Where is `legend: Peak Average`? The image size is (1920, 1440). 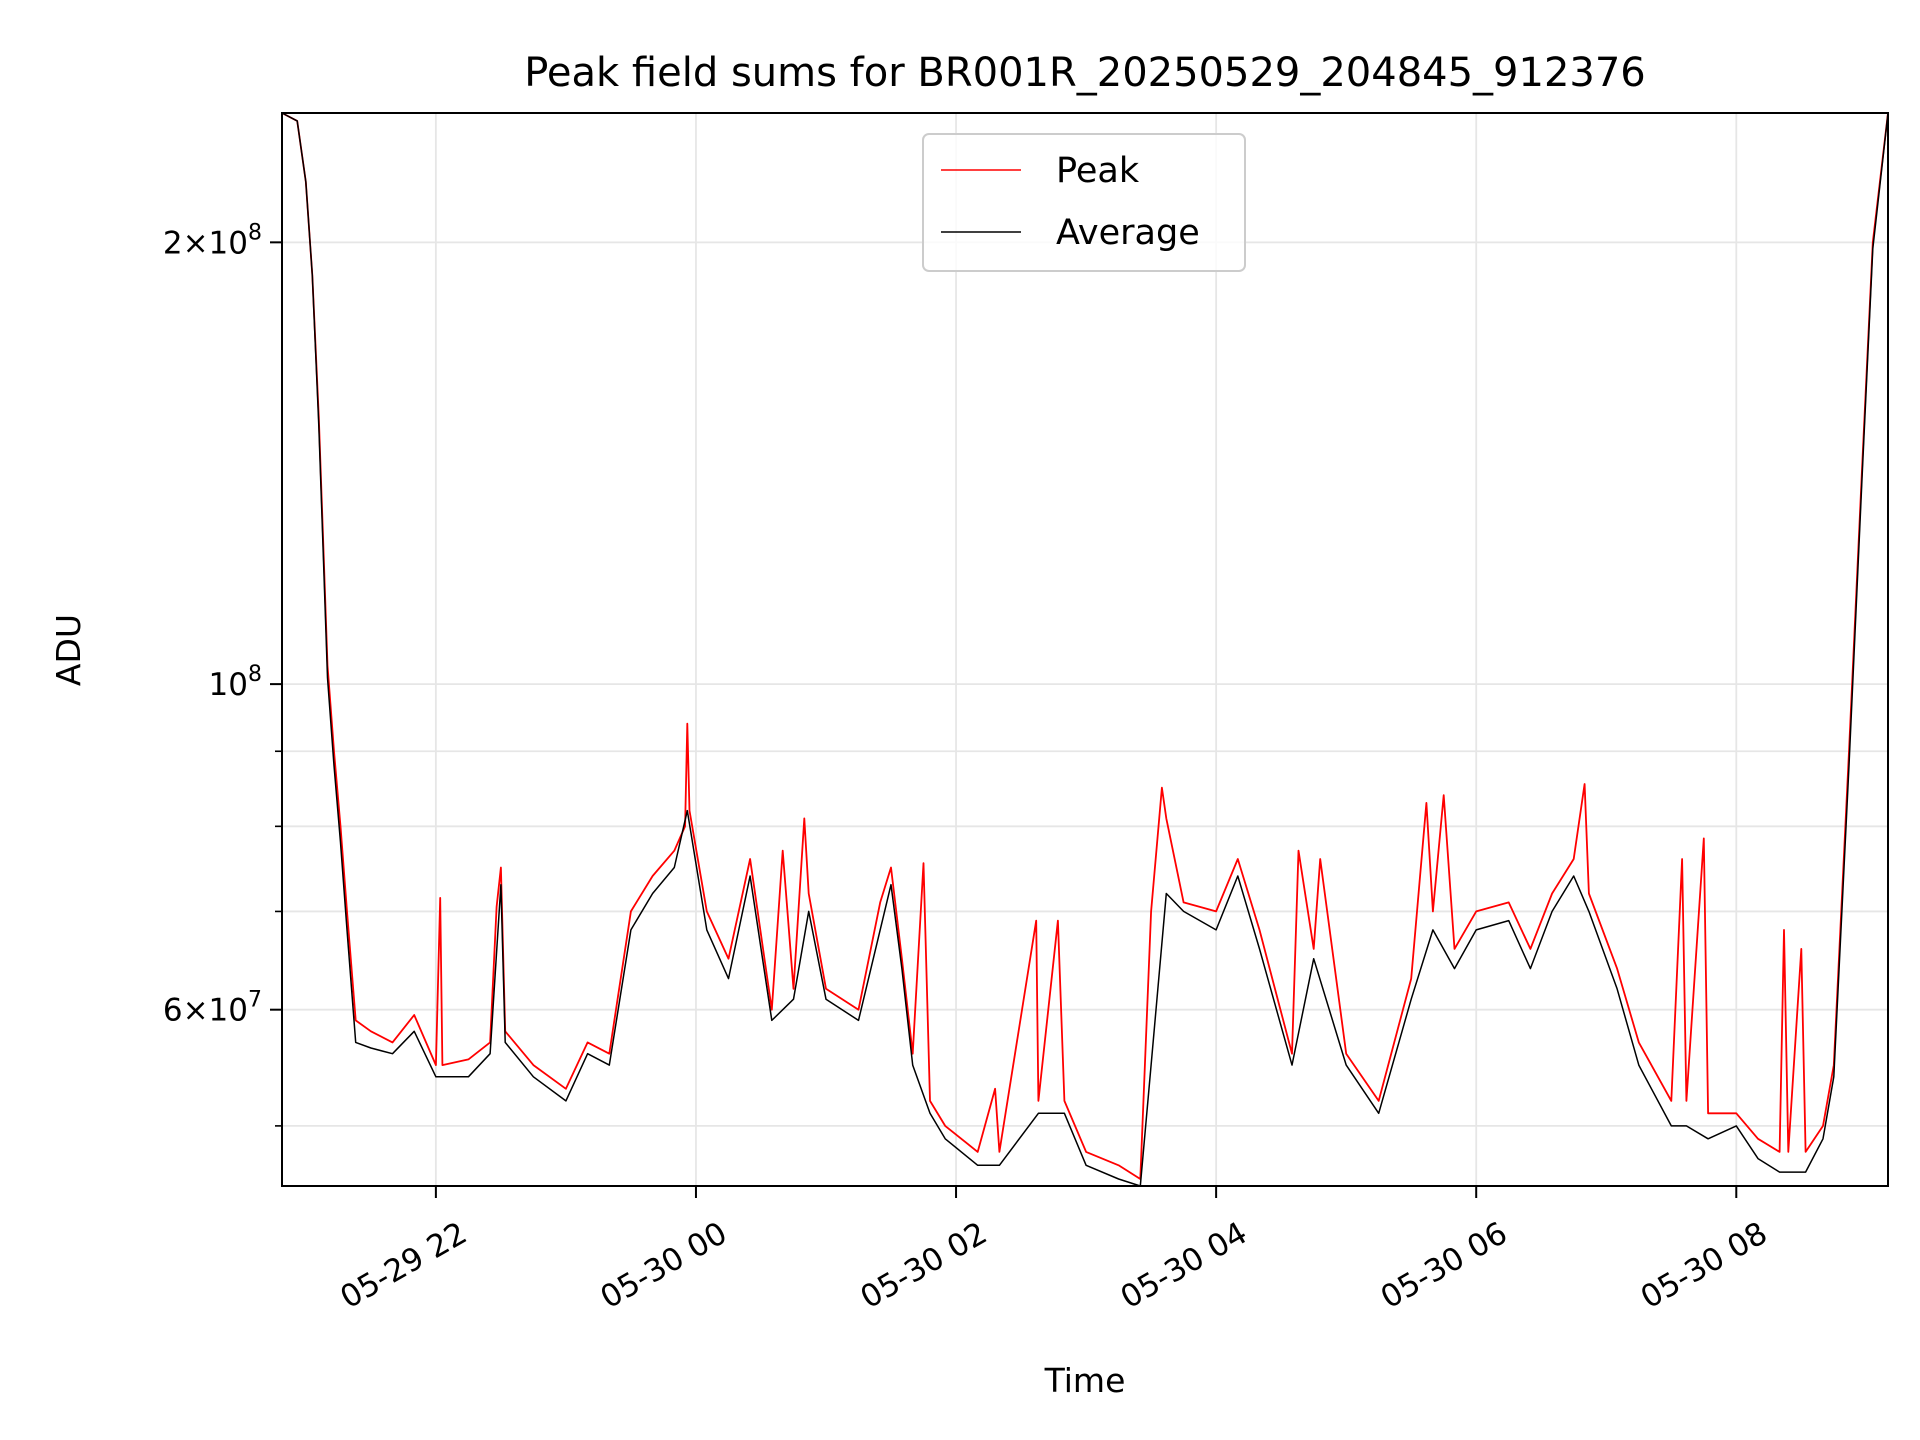
legend: Peak Average is located at coordinates (1084, 202).